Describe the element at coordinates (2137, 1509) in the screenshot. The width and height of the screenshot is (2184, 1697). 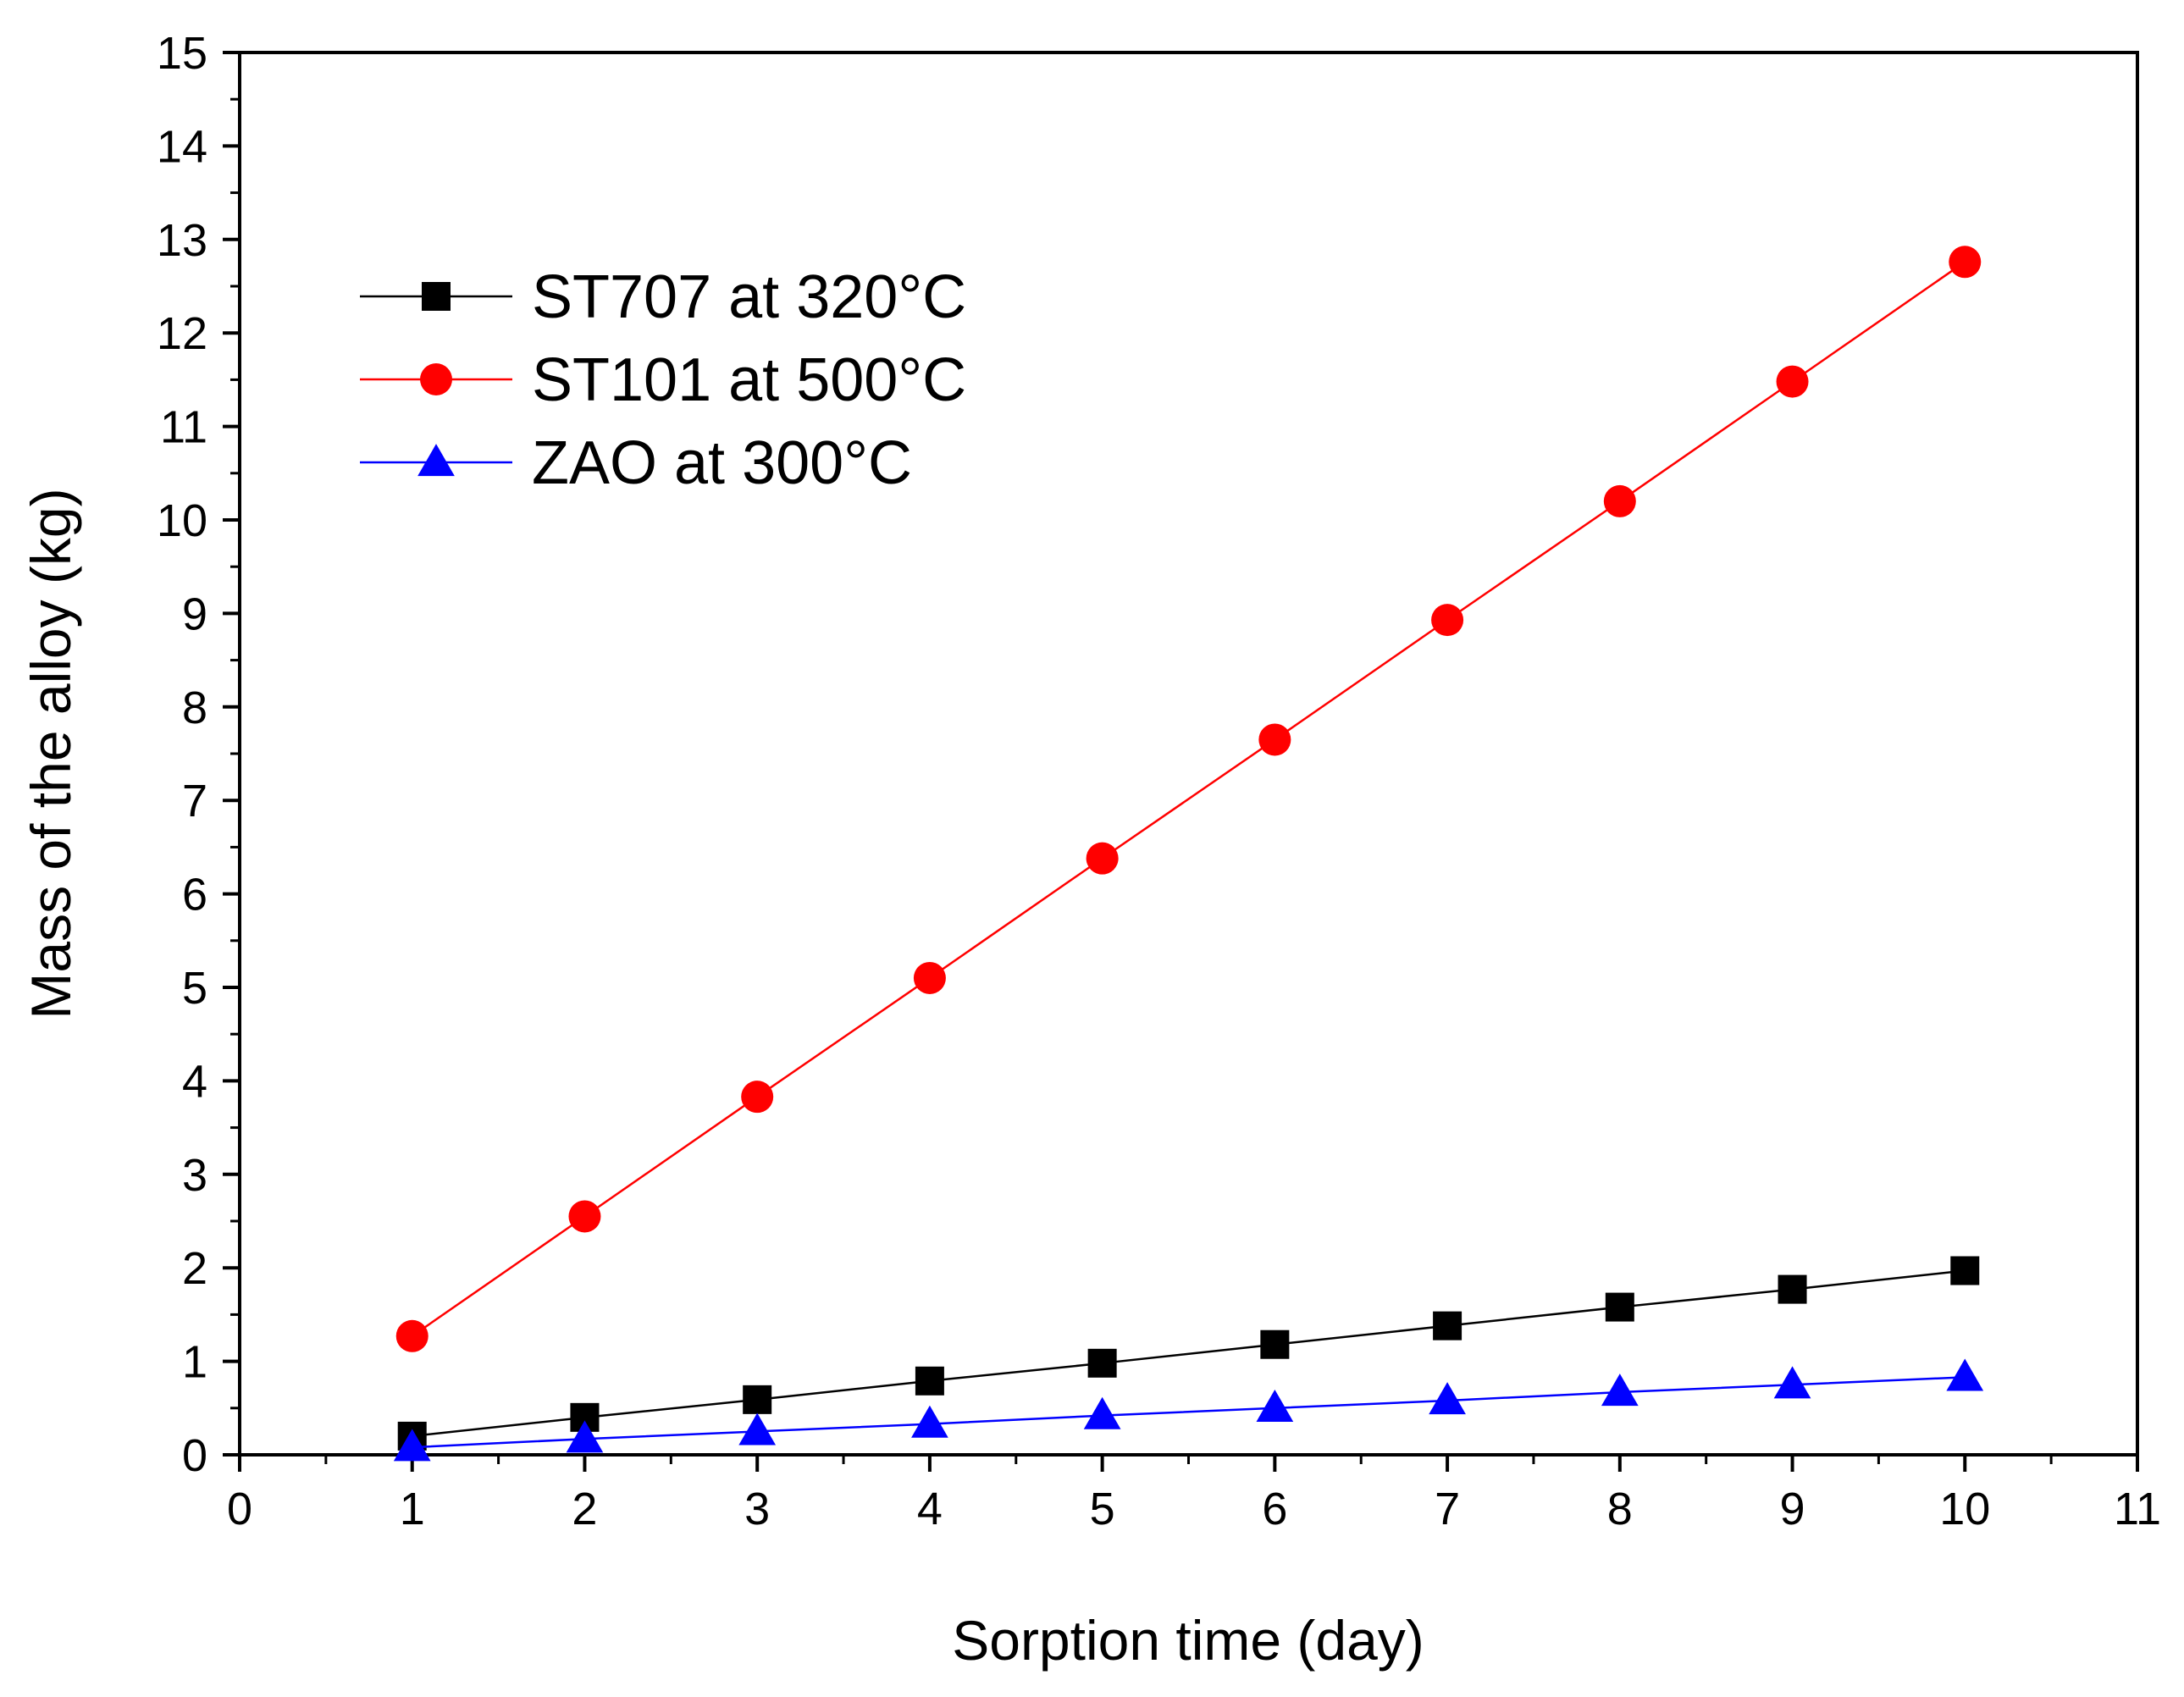
I see `x-tick-label: 11` at that location.